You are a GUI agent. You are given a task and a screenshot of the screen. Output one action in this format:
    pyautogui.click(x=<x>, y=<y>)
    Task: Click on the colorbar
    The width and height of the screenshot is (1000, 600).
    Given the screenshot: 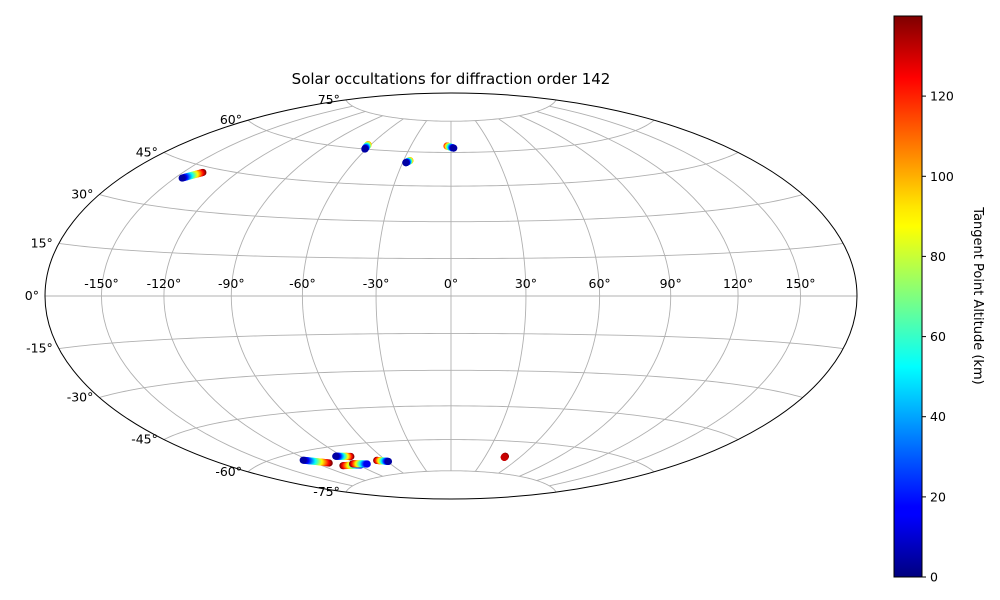 What is the action you would take?
    pyautogui.click(x=908, y=296)
    